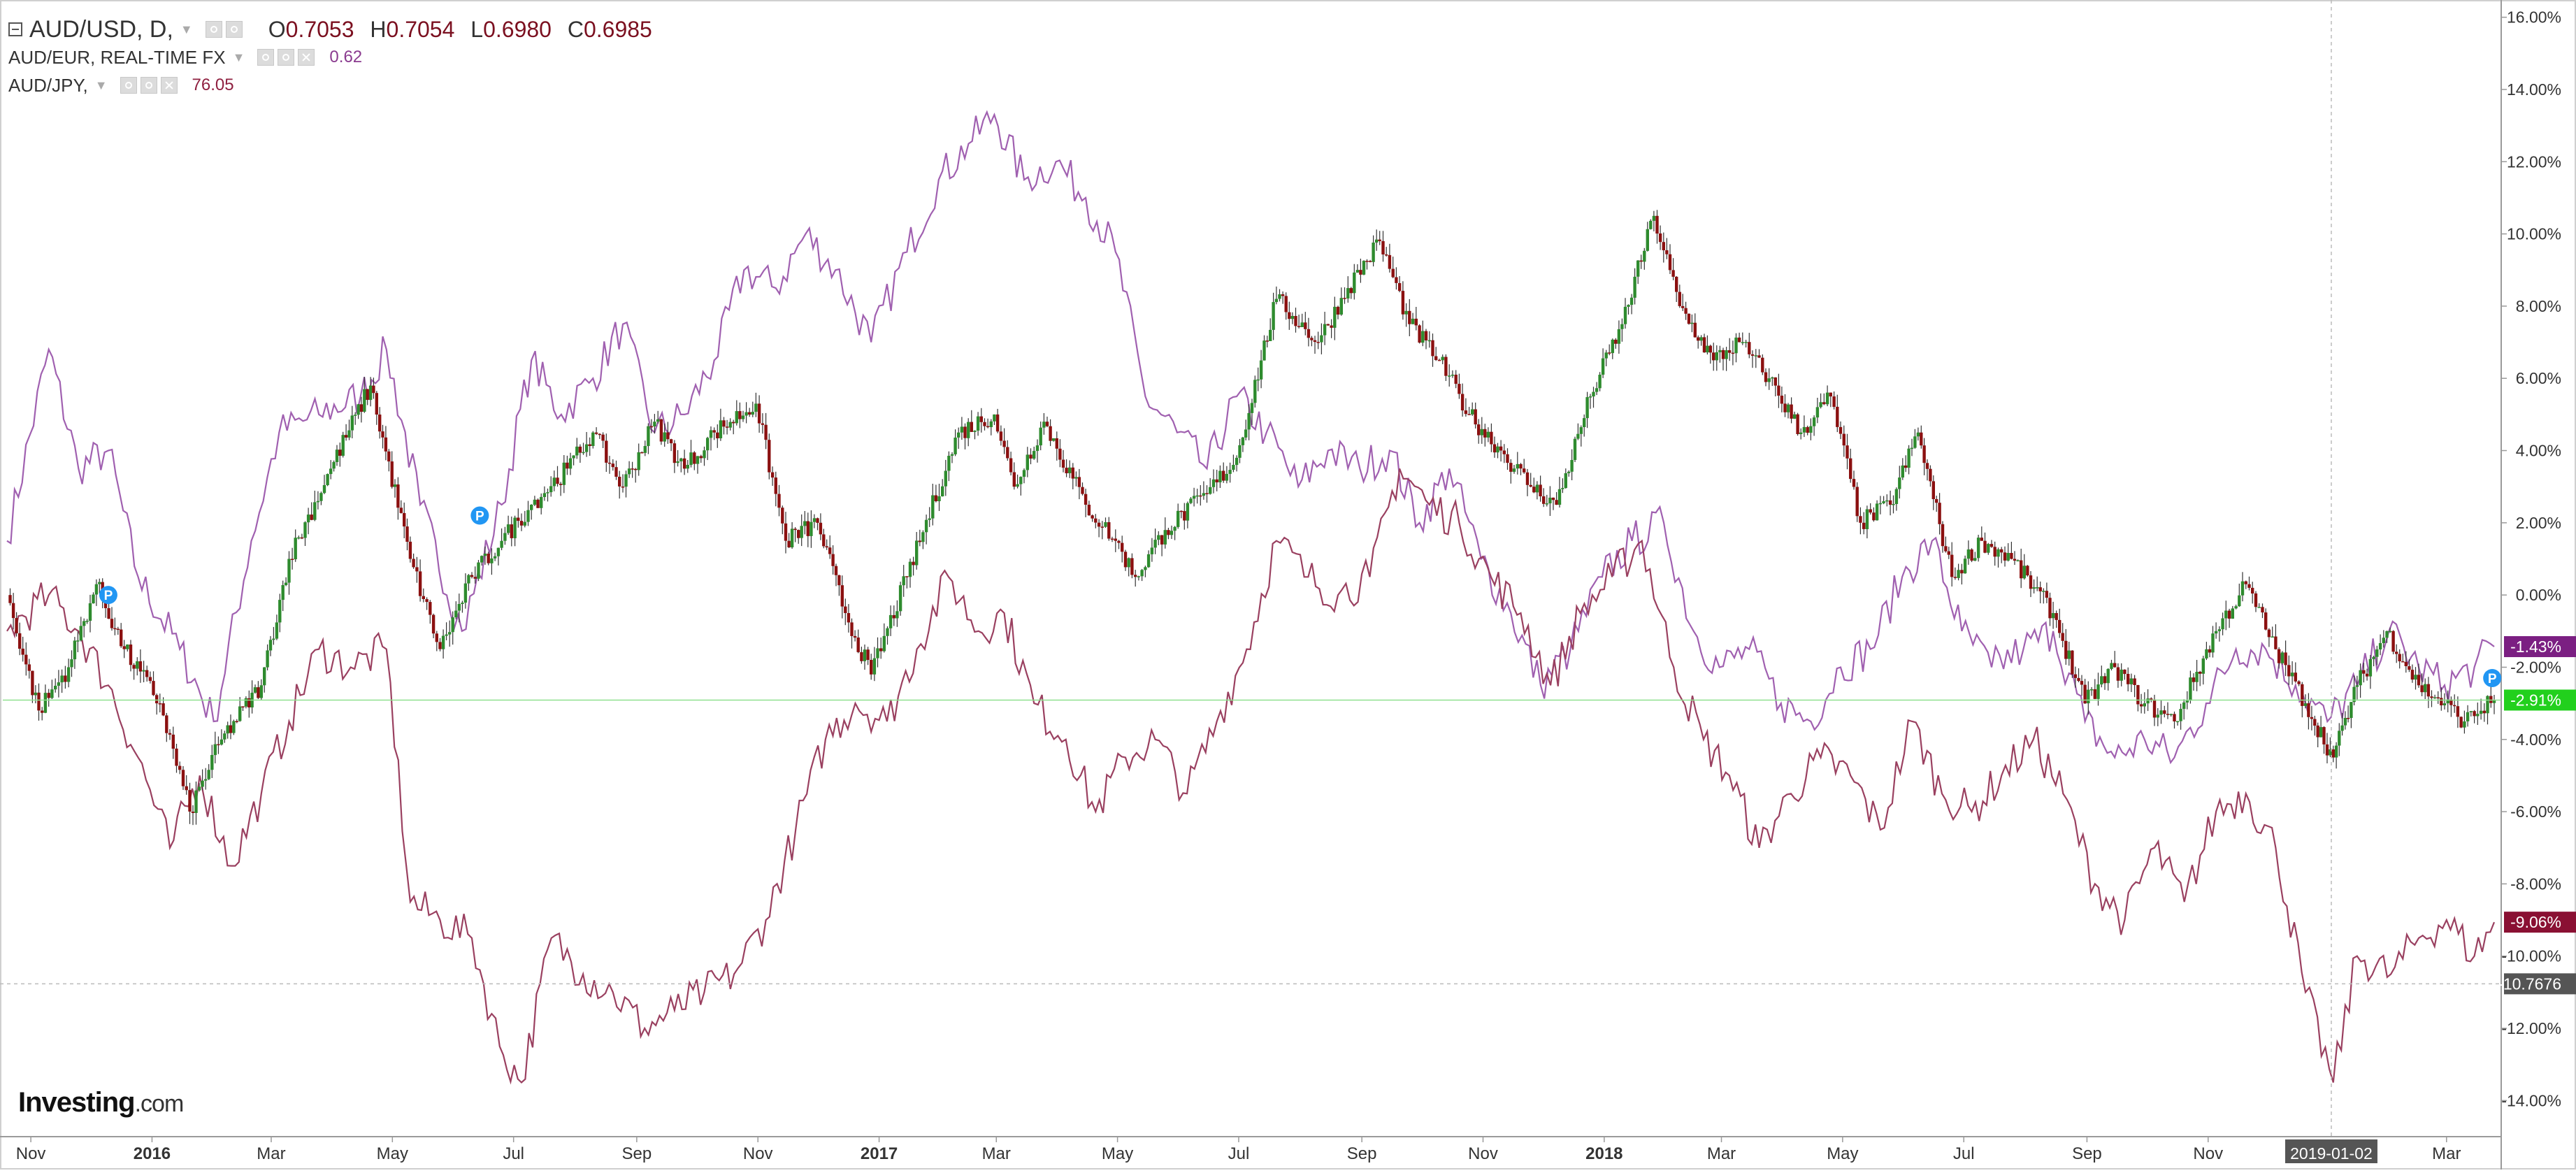  What do you see at coordinates (2330, 1151) in the screenshot?
I see `cursor-date-badge-bg` at bounding box center [2330, 1151].